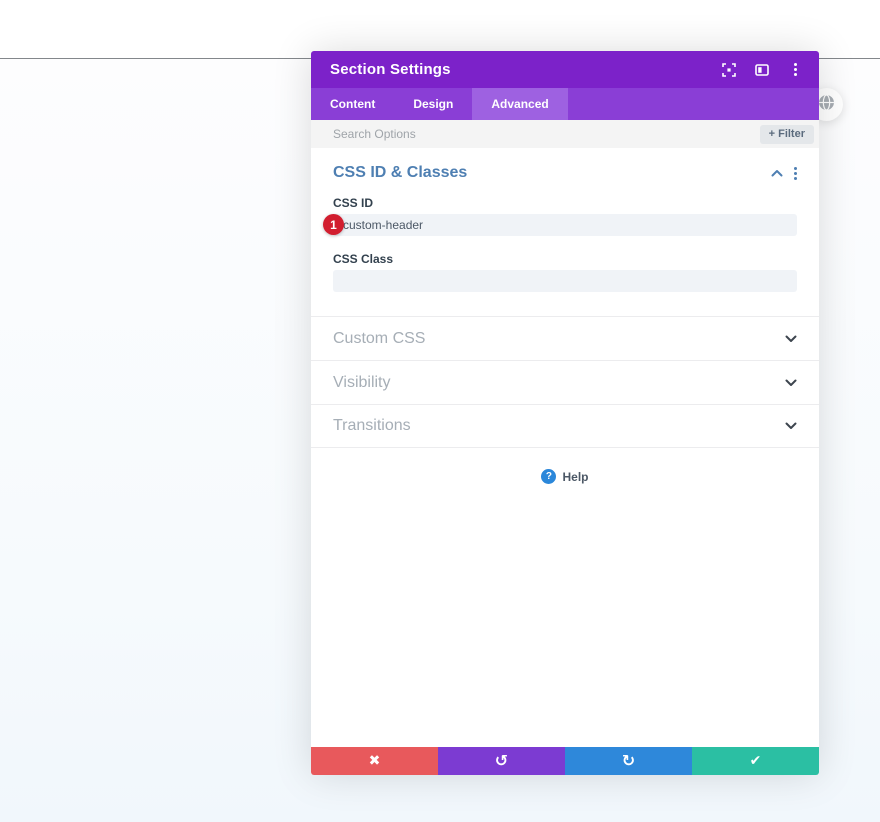 The height and width of the screenshot is (822, 880). What do you see at coordinates (363, 259) in the screenshot?
I see `css-class-label: CSS Class` at bounding box center [363, 259].